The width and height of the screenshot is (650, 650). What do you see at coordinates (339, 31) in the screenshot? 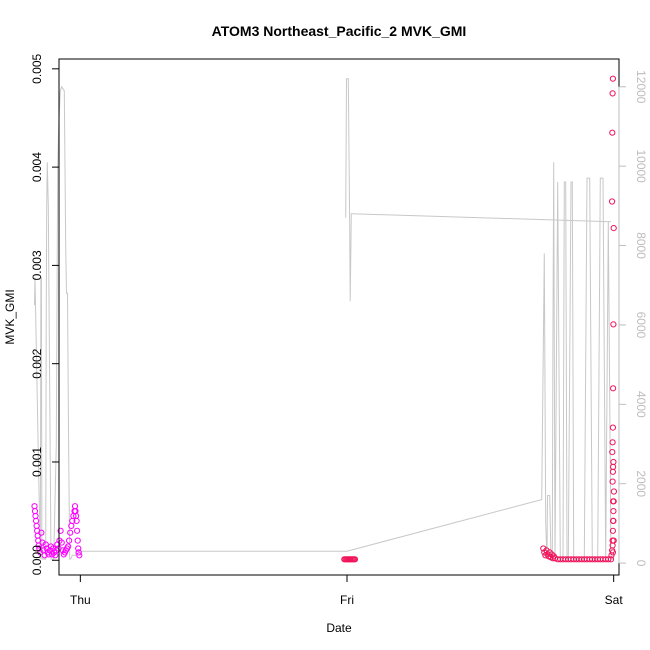
I see `chart-title: ATOM3 Northeast_Pacific_2 MVK_GMI` at bounding box center [339, 31].